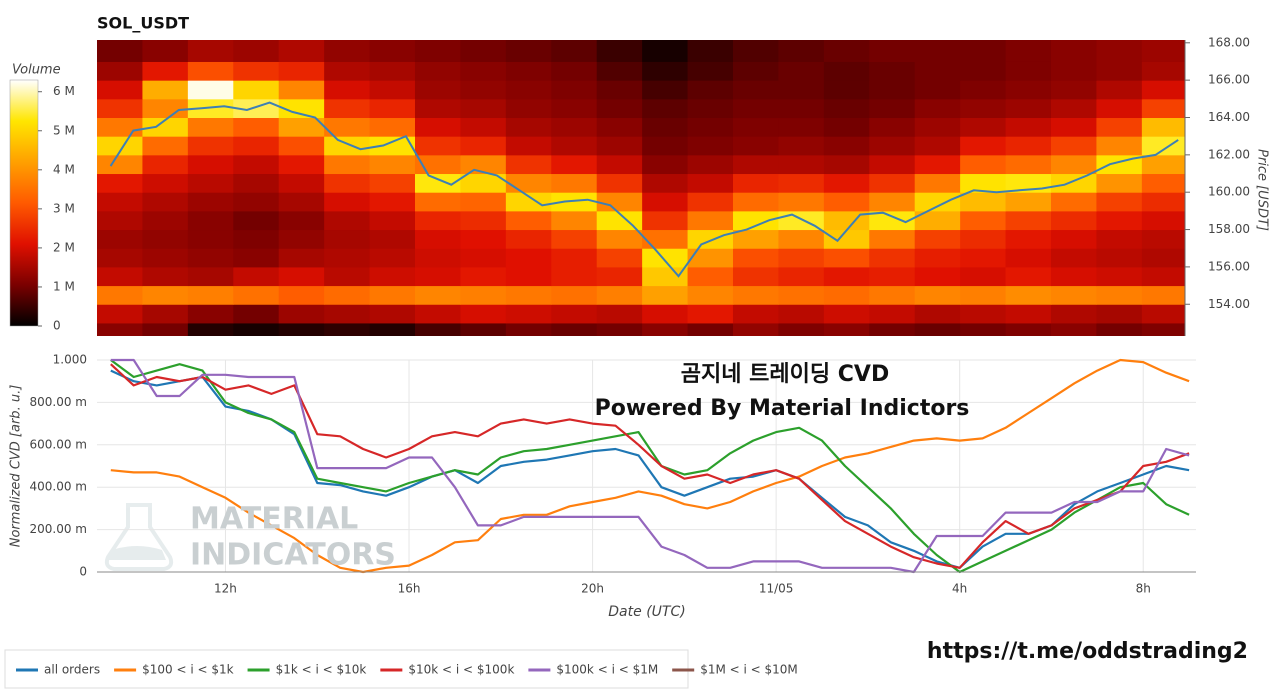 This screenshot has width=1280, height=694. Describe the element at coordinates (59, 487) in the screenshot. I see `y-tick-label: 400.00 m` at that location.